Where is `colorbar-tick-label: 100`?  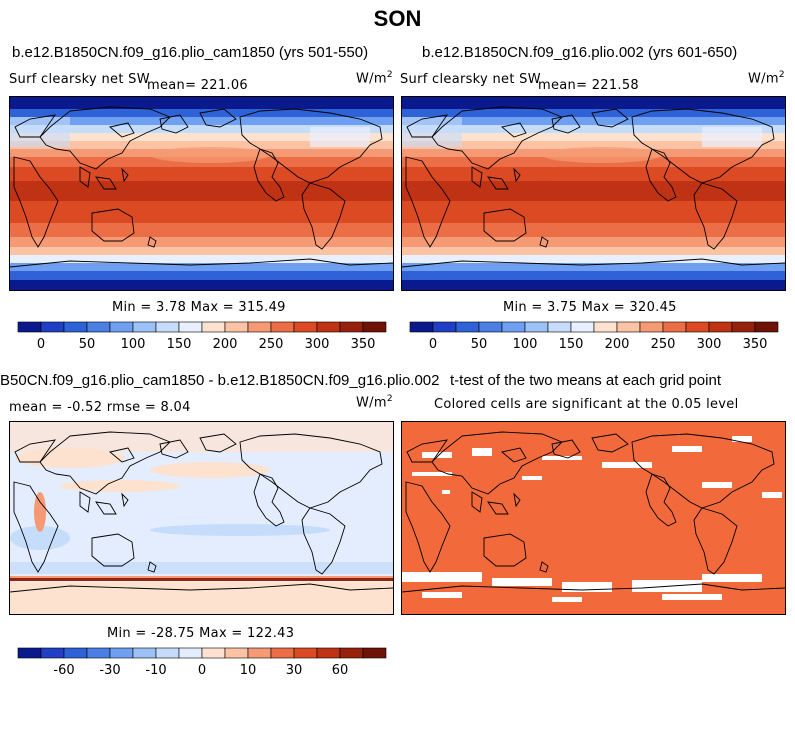 colorbar-tick-label: 100 is located at coordinates (525, 344).